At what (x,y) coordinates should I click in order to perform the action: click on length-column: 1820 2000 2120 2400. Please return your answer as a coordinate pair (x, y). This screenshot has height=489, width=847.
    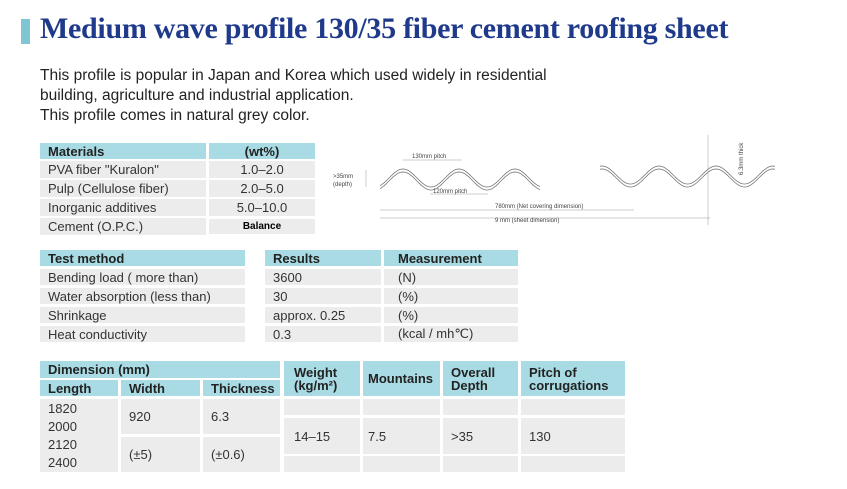
    Looking at the image, I should click on (79, 435).